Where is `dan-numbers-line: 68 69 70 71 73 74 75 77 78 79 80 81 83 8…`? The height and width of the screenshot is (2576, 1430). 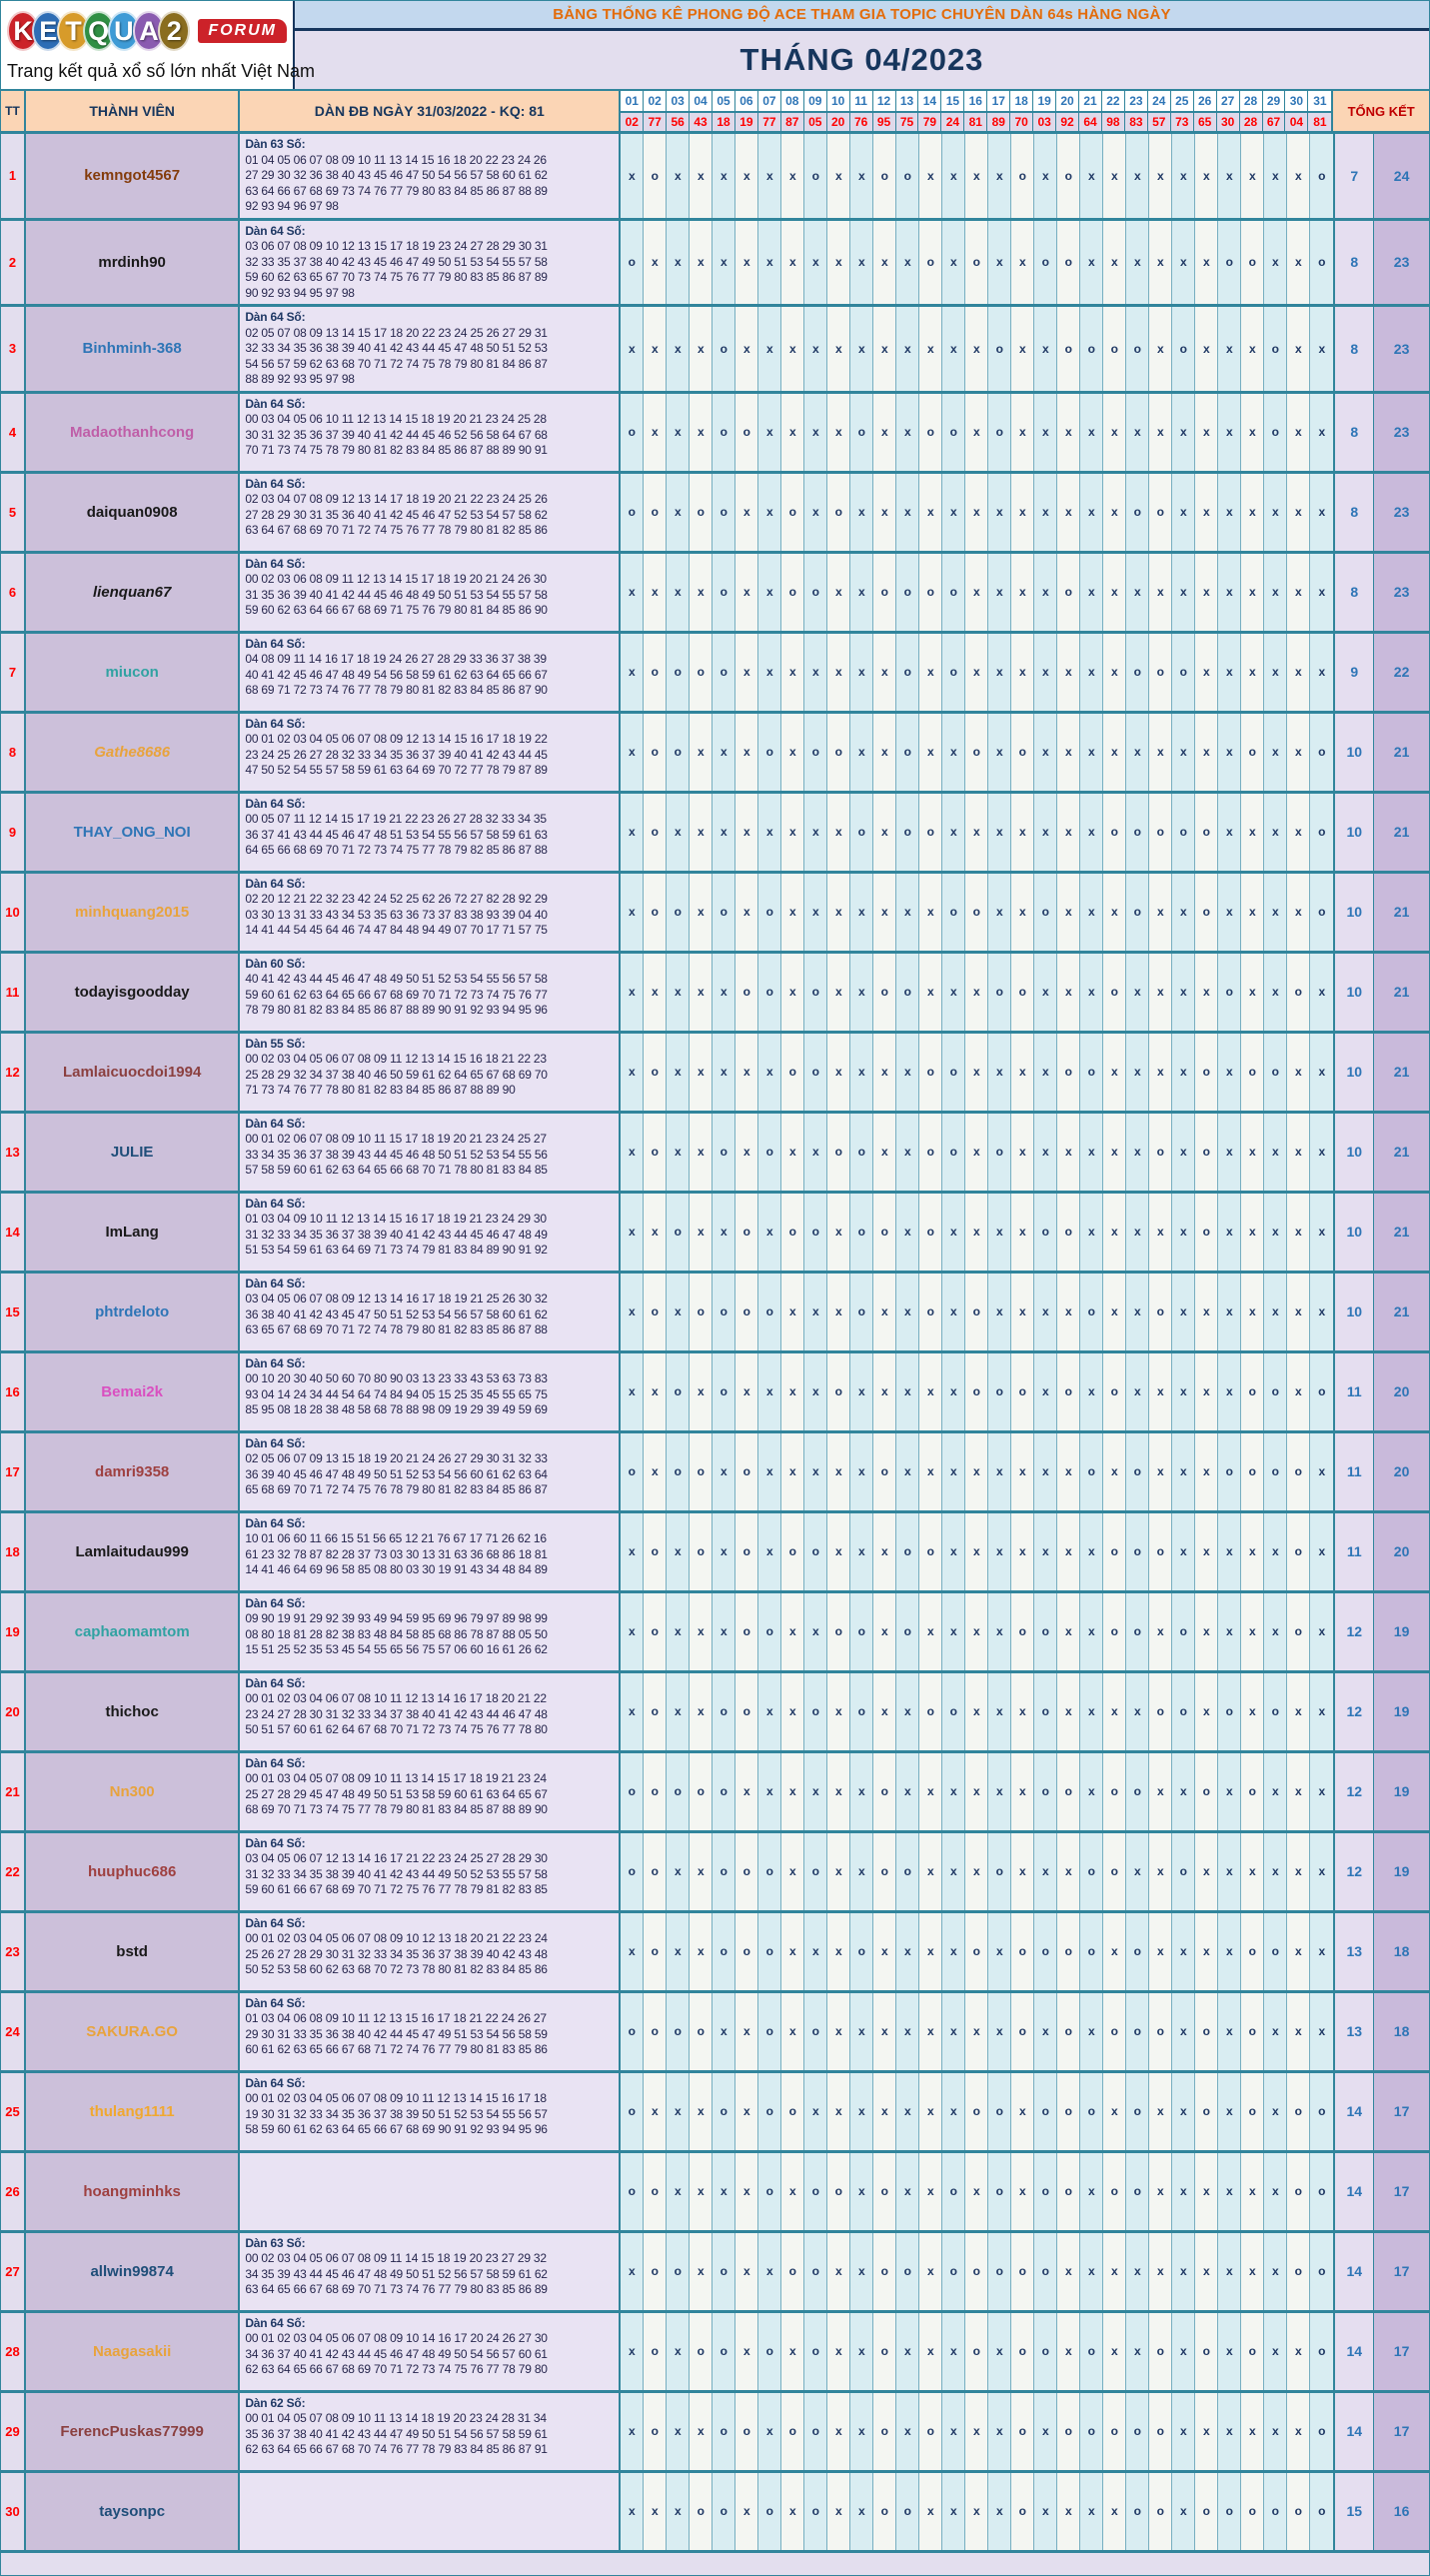 dan-numbers-line: 68 69 70 71 73 74 75 77 78 79 80 81 83 8… is located at coordinates (396, 1809).